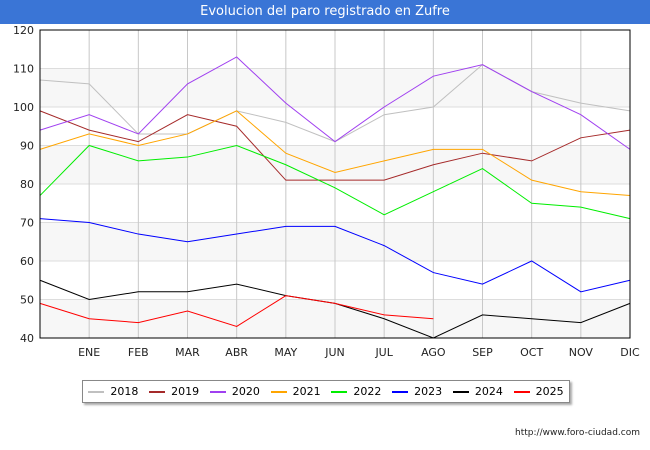  I want to click on y-tick-label: 110, so click(23, 69).